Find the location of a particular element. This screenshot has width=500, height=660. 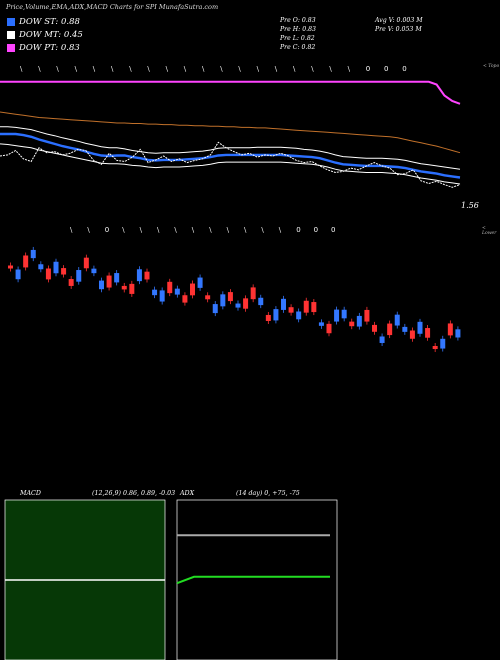

legend-dow-st: DOW ST: 0.88 is located at coordinates (43, 21).